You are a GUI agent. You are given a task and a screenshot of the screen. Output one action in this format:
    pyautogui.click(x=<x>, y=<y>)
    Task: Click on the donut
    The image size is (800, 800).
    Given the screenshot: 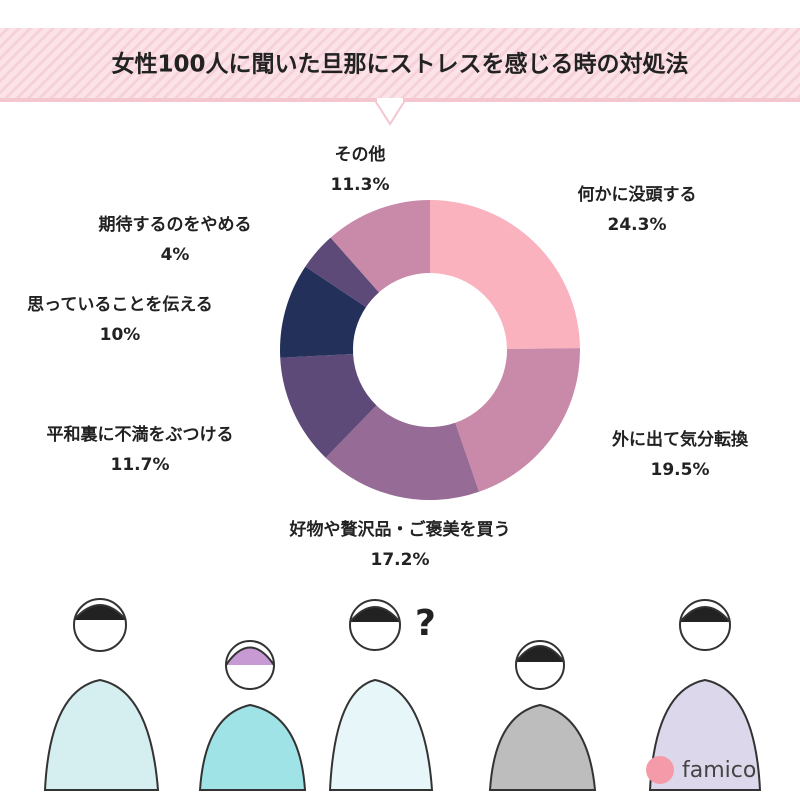 What is the action you would take?
    pyautogui.click(x=430, y=350)
    